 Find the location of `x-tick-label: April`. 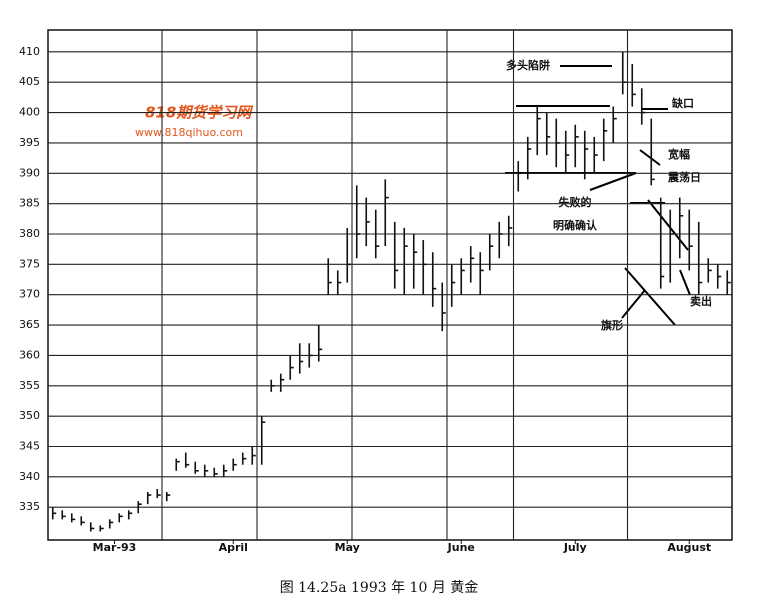

x-tick-label: April is located at coordinates (233, 547).